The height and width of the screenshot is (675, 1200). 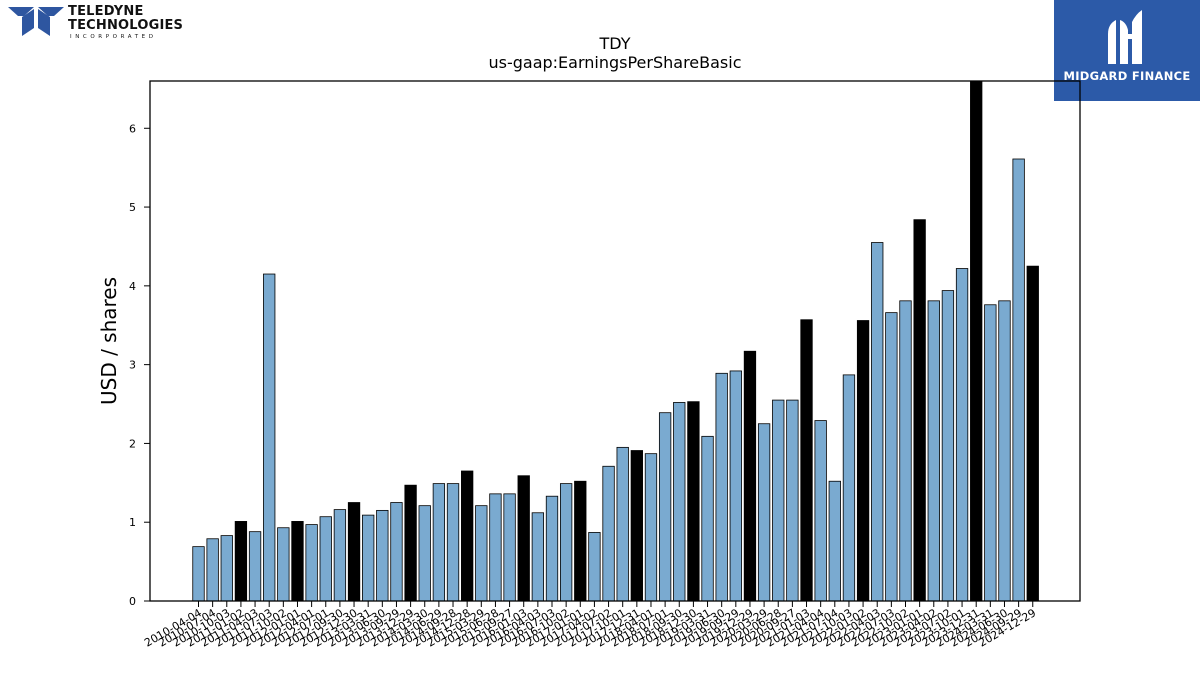 I want to click on teledyne-chevron-logo-icon, so click(x=36, y=21).